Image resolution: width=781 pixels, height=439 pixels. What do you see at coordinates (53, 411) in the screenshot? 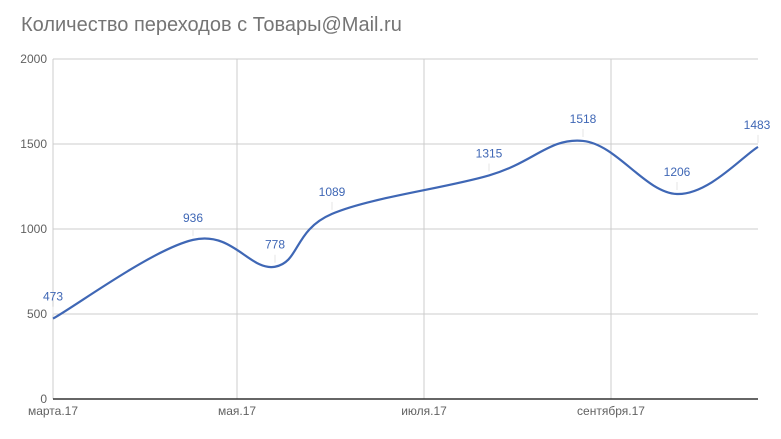
I see `x-tick-label: марта.17` at bounding box center [53, 411].